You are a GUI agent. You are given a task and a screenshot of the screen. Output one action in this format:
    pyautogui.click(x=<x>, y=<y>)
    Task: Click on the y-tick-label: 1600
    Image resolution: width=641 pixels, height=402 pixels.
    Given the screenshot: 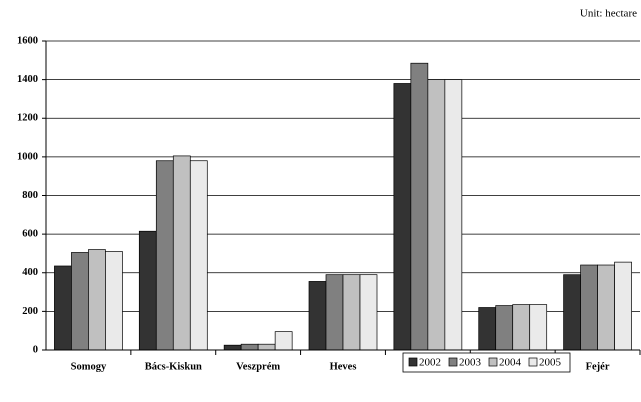 What is the action you would take?
    pyautogui.click(x=27, y=40)
    